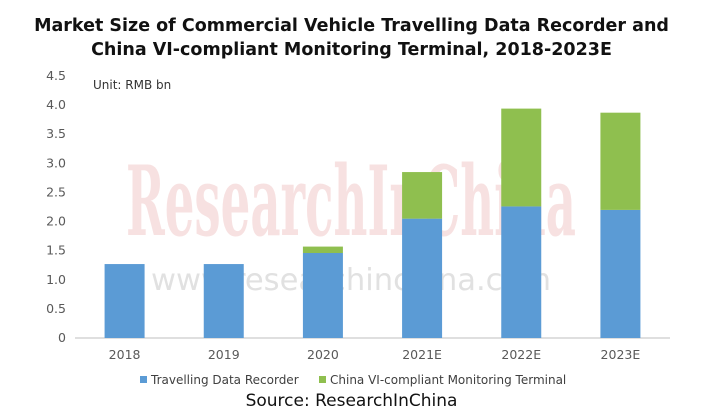 This screenshot has height=420, width=703. I want to click on bar-recorder-2019, so click(223, 301).